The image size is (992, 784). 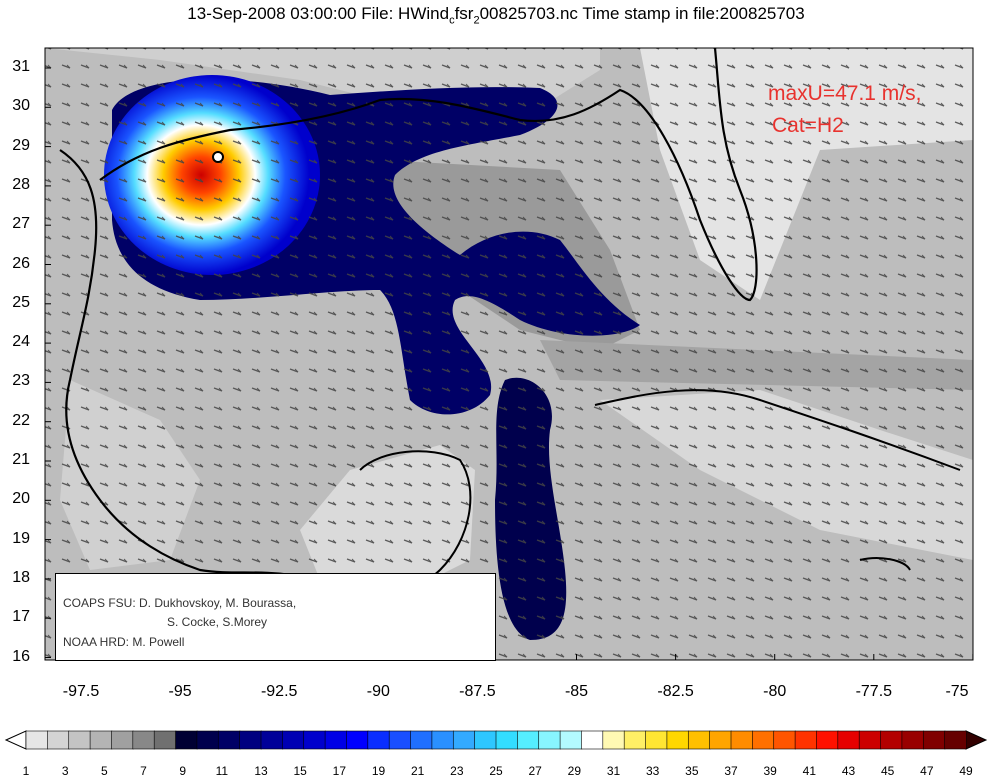 I want to click on colorbar-label: 27, so click(x=535, y=771).